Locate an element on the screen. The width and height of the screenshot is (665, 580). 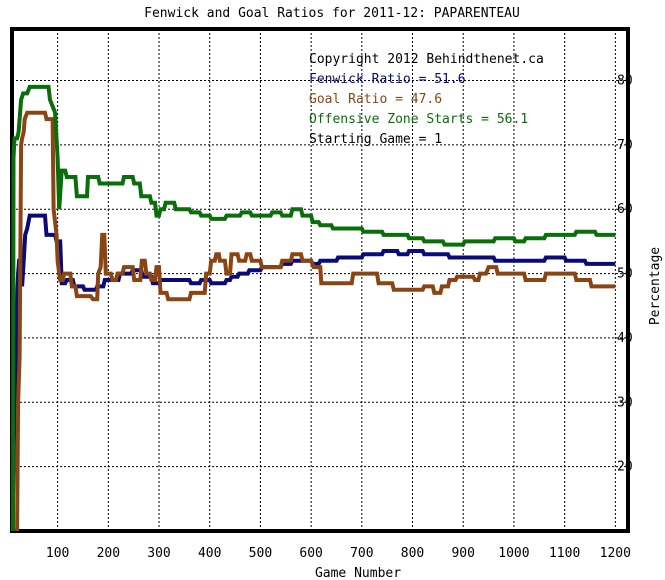
annotation-line: Goal Ratio = 47.6 is located at coordinates (375, 99).